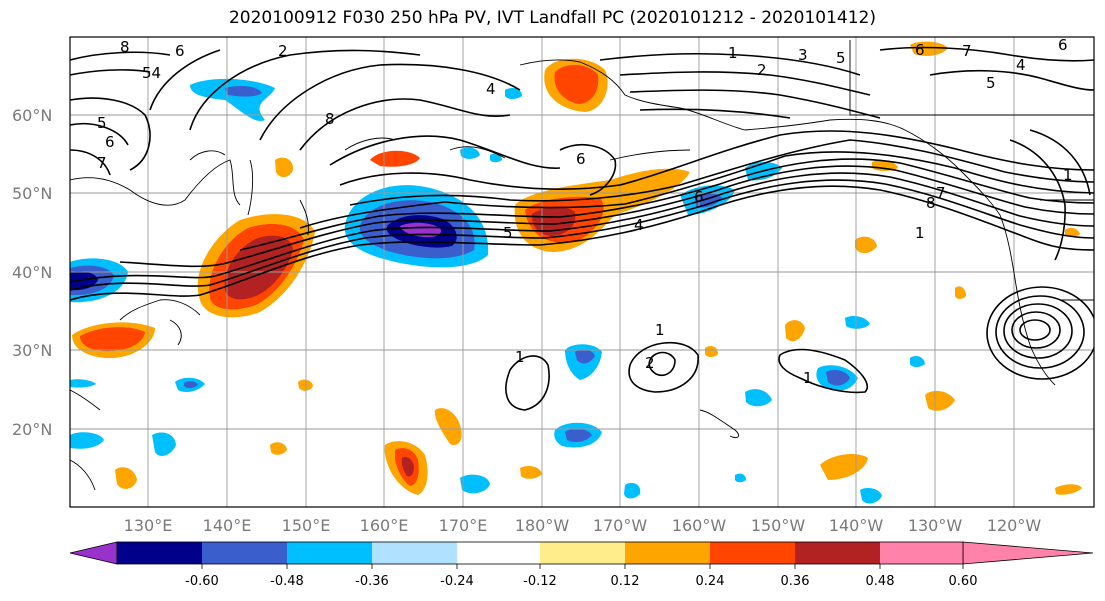 Image resolution: width=1105 pixels, height=601 pixels. I want to click on contour-label: 54, so click(151, 73).